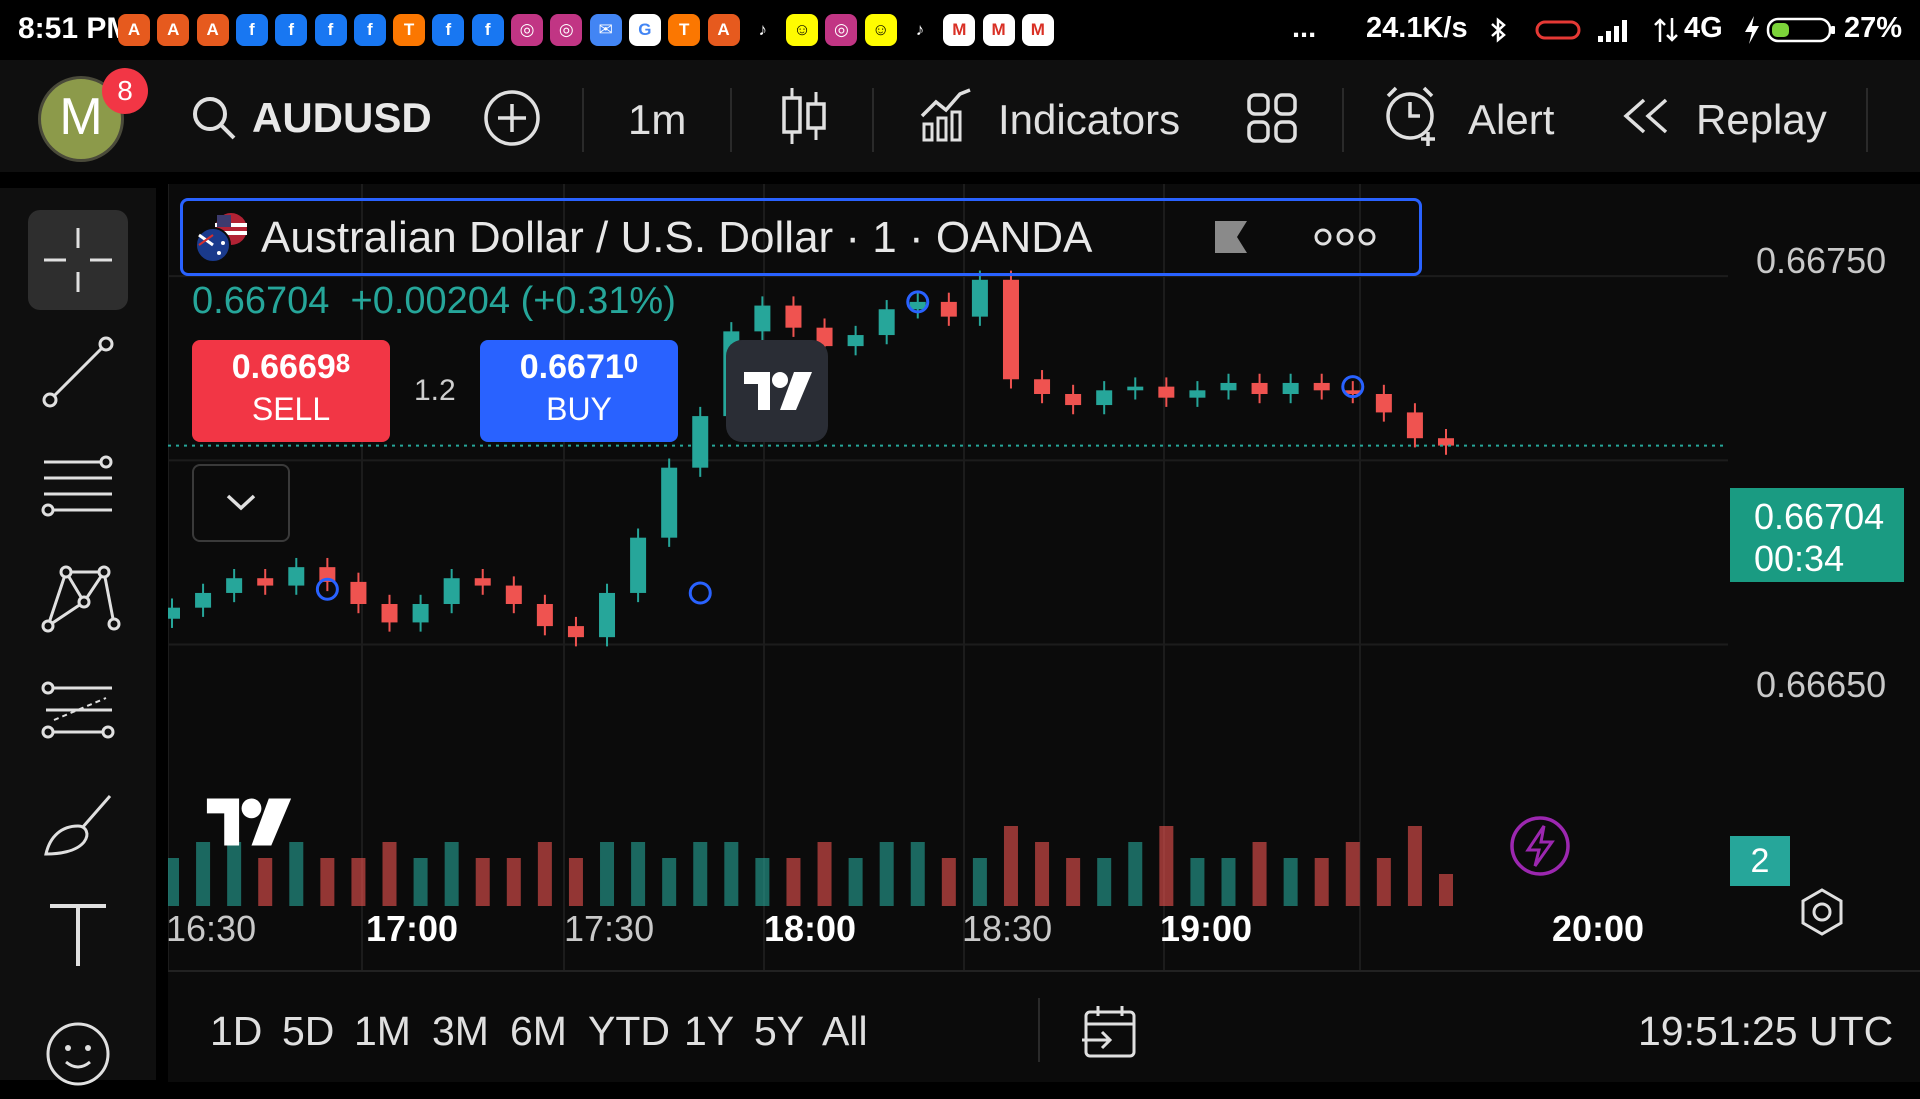 The width and height of the screenshot is (1920, 1099). I want to click on indicators-button: Indicators, so click(1054, 117).